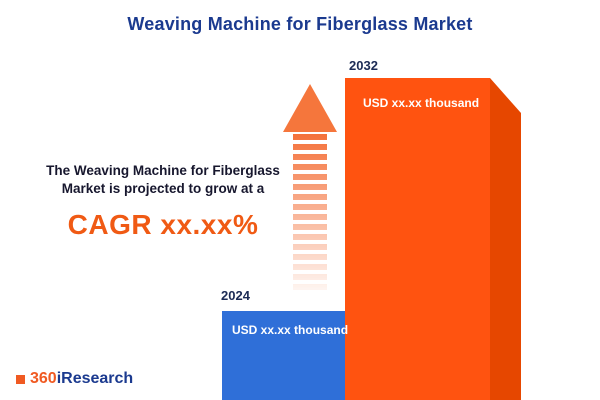 The height and width of the screenshot is (400, 600). Describe the element at coordinates (421, 103) in the screenshot. I see `bar-2032-value-label: USD xx.xx thousand` at that location.